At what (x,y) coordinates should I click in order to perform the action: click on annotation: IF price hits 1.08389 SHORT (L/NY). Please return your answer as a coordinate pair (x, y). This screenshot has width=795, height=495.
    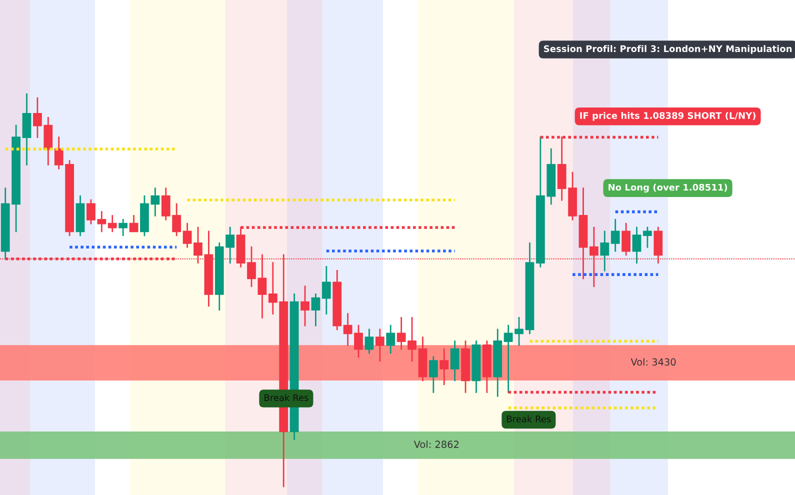
    Looking at the image, I should click on (668, 116).